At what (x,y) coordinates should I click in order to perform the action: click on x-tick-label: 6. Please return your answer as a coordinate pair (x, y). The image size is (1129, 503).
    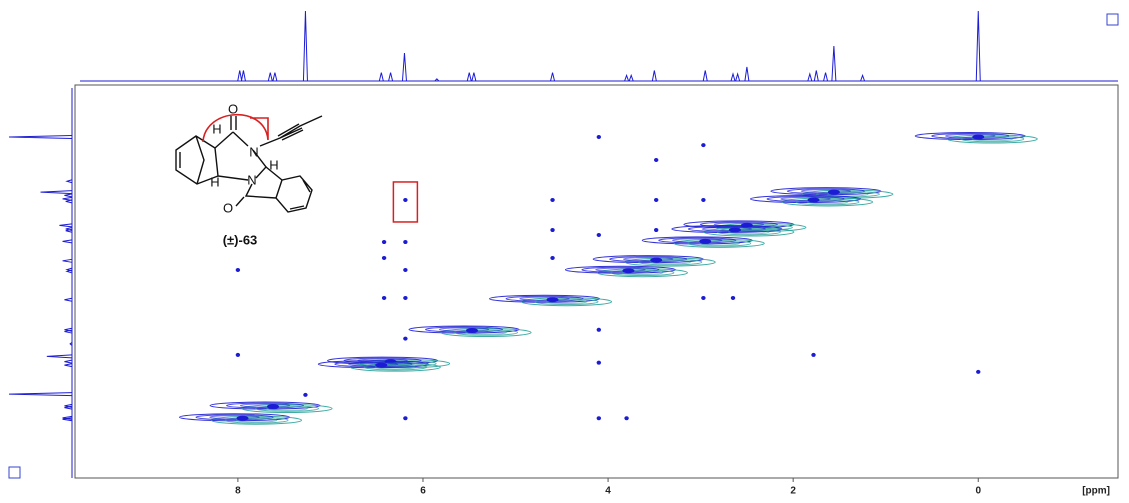
    Looking at the image, I should click on (423, 491).